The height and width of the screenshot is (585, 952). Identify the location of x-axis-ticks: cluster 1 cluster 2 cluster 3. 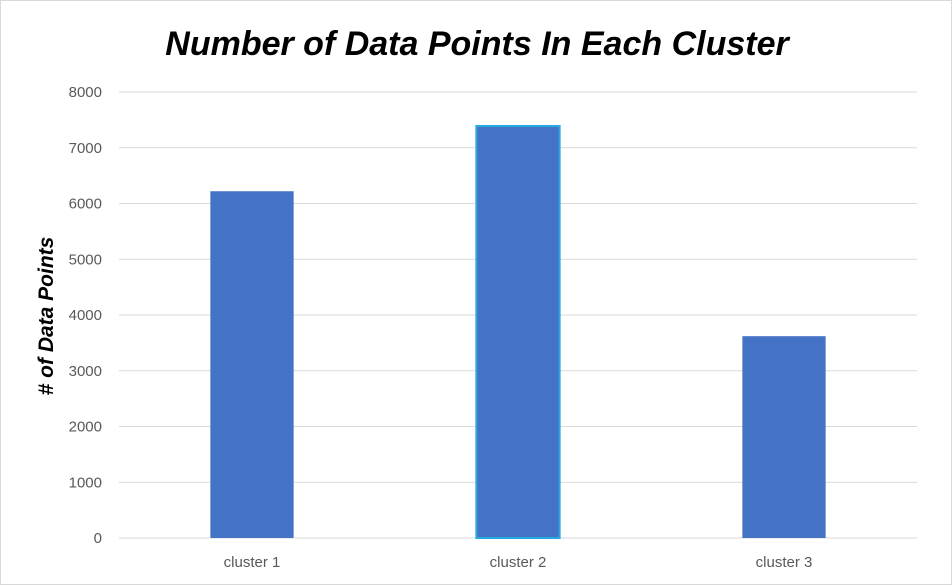
(518, 562).